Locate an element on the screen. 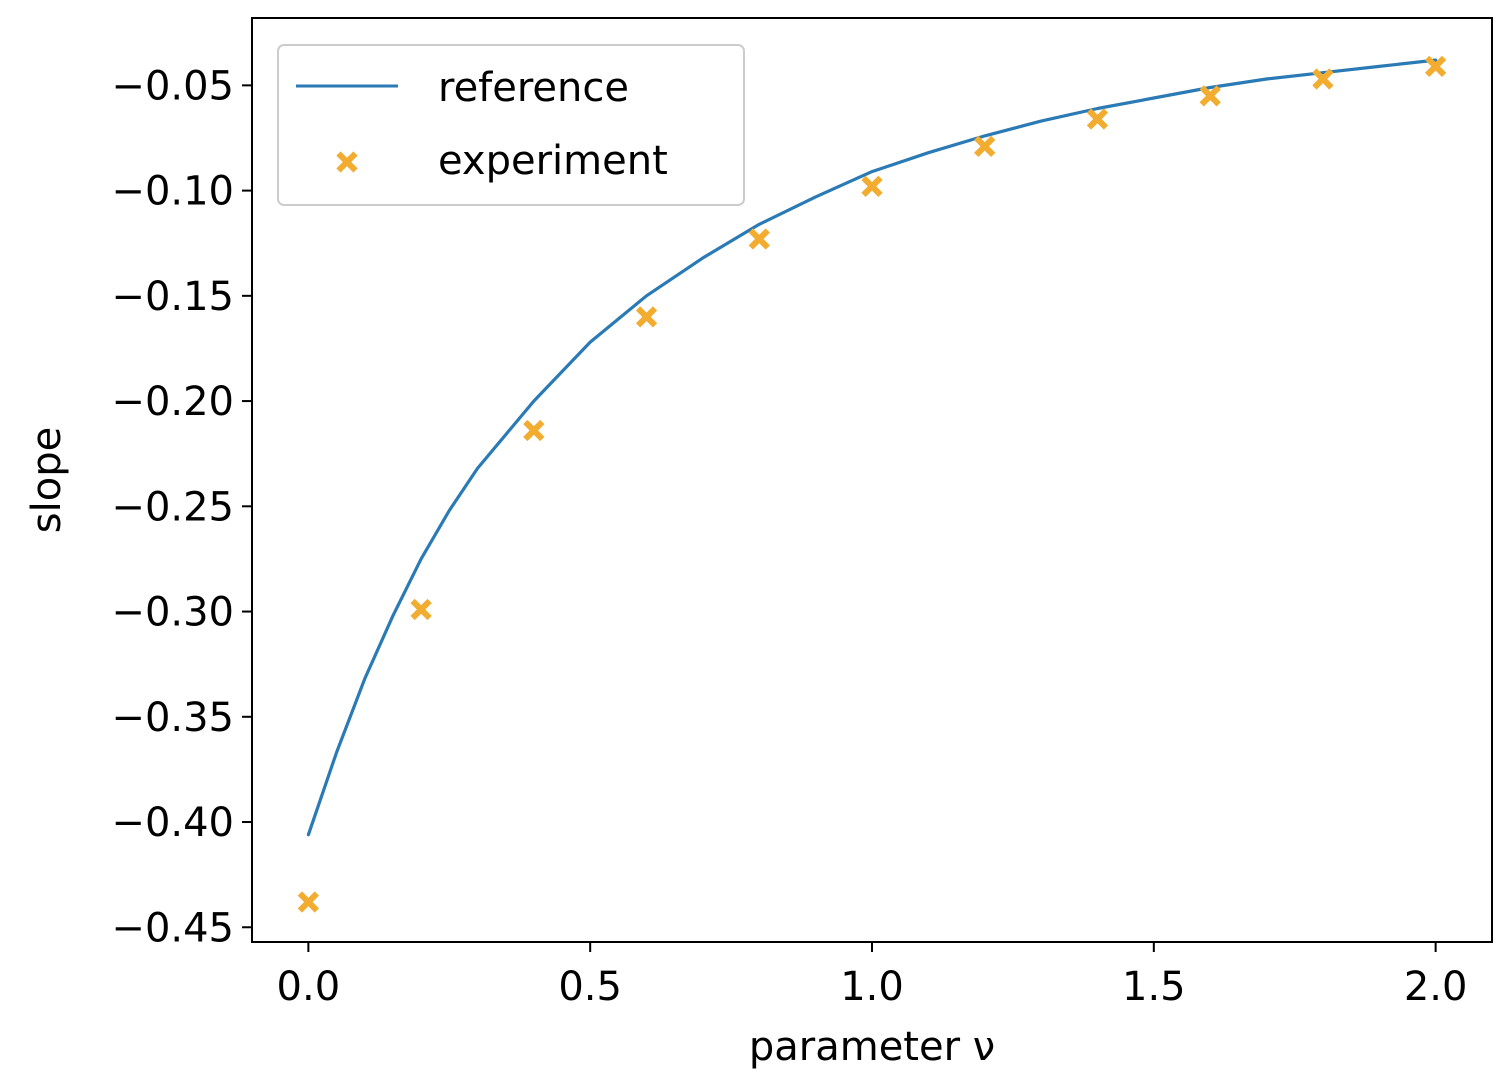  y-tick-label: −0.35 is located at coordinates (172, 718).